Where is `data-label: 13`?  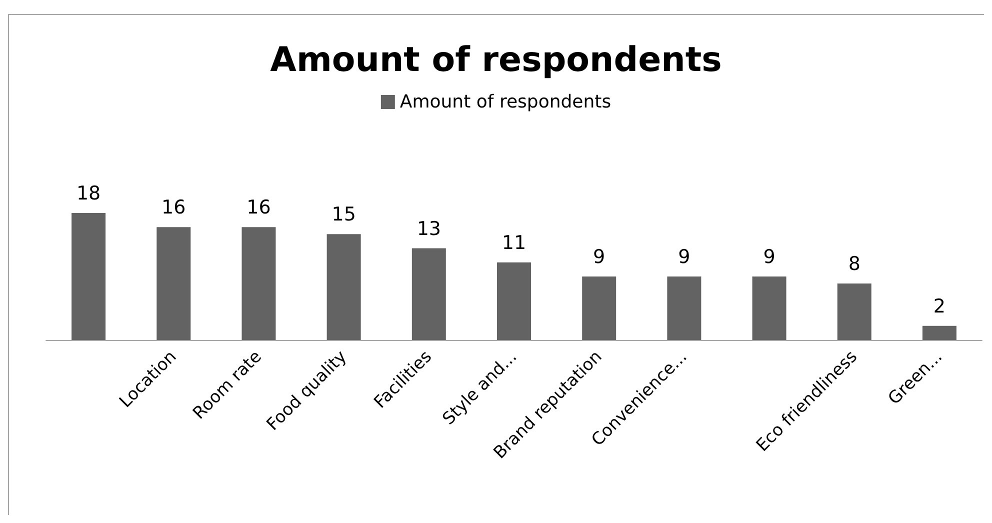 data-label: 13 is located at coordinates (429, 229).